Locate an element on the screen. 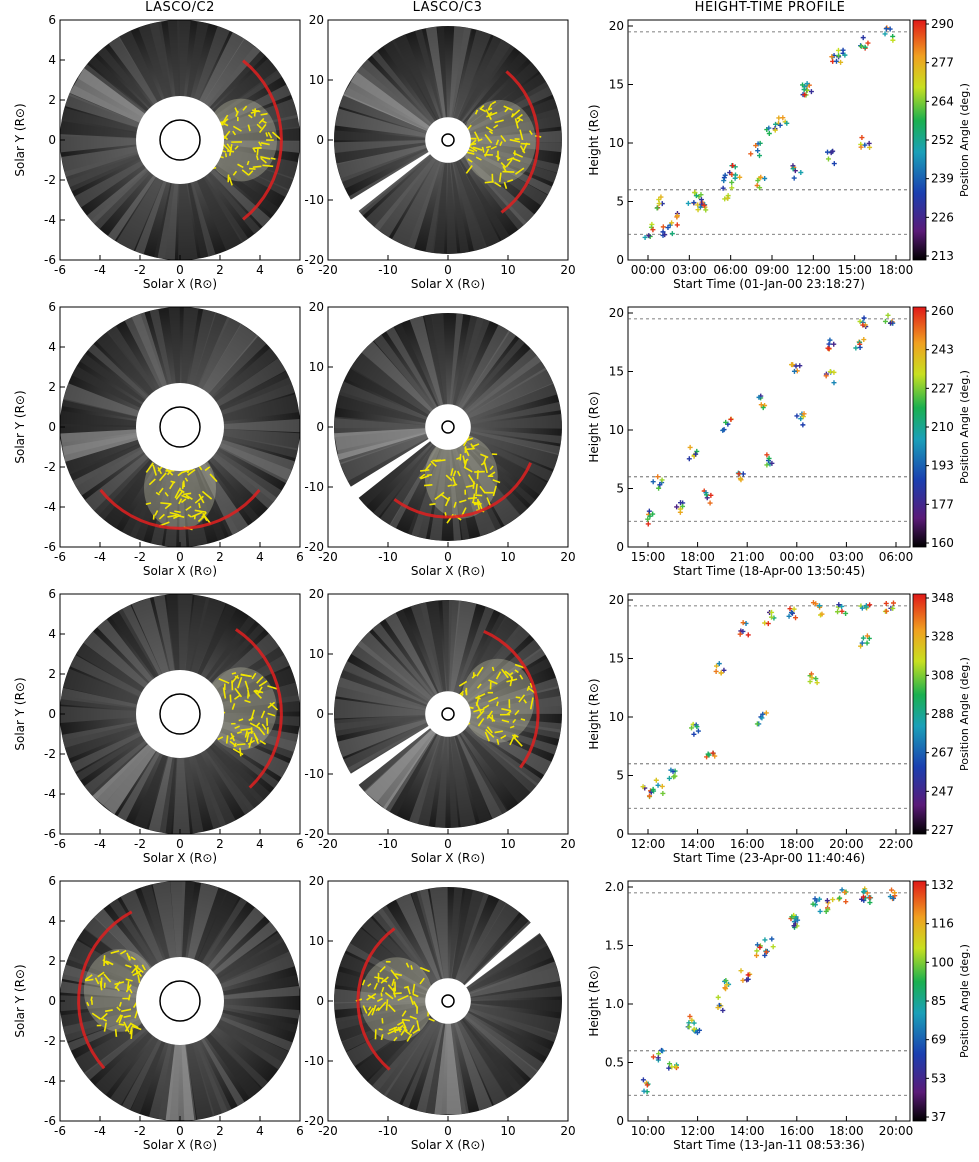 The image size is (979, 1162). c2-x-tick-label: 4 is located at coordinates (260, 557).